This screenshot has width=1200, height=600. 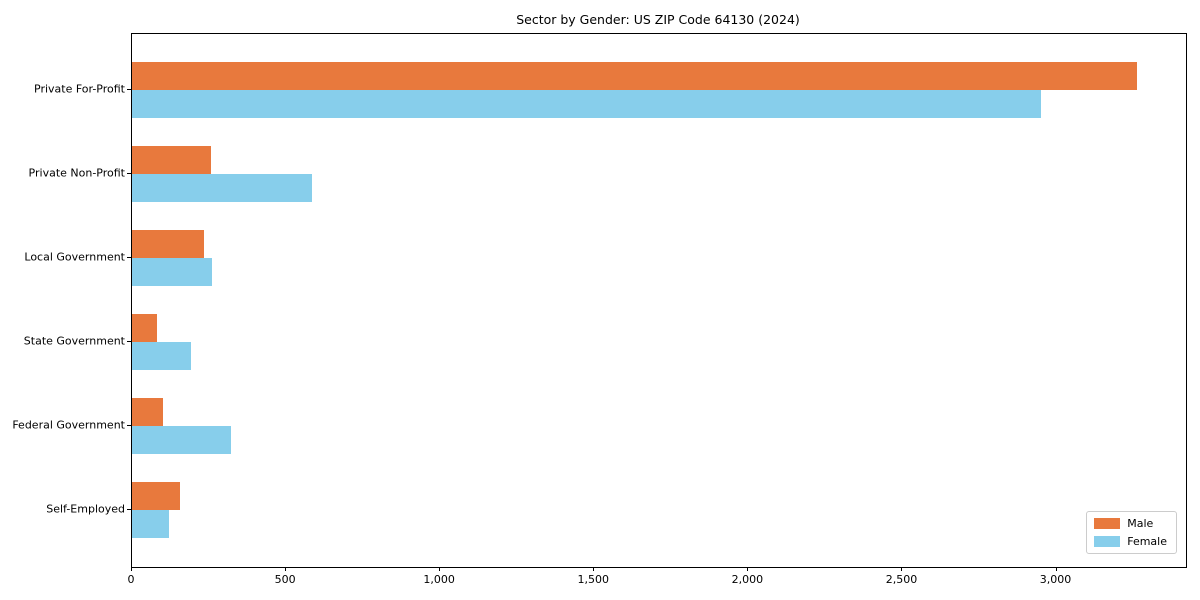 I want to click on legend-swatch-male, so click(x=1107, y=523).